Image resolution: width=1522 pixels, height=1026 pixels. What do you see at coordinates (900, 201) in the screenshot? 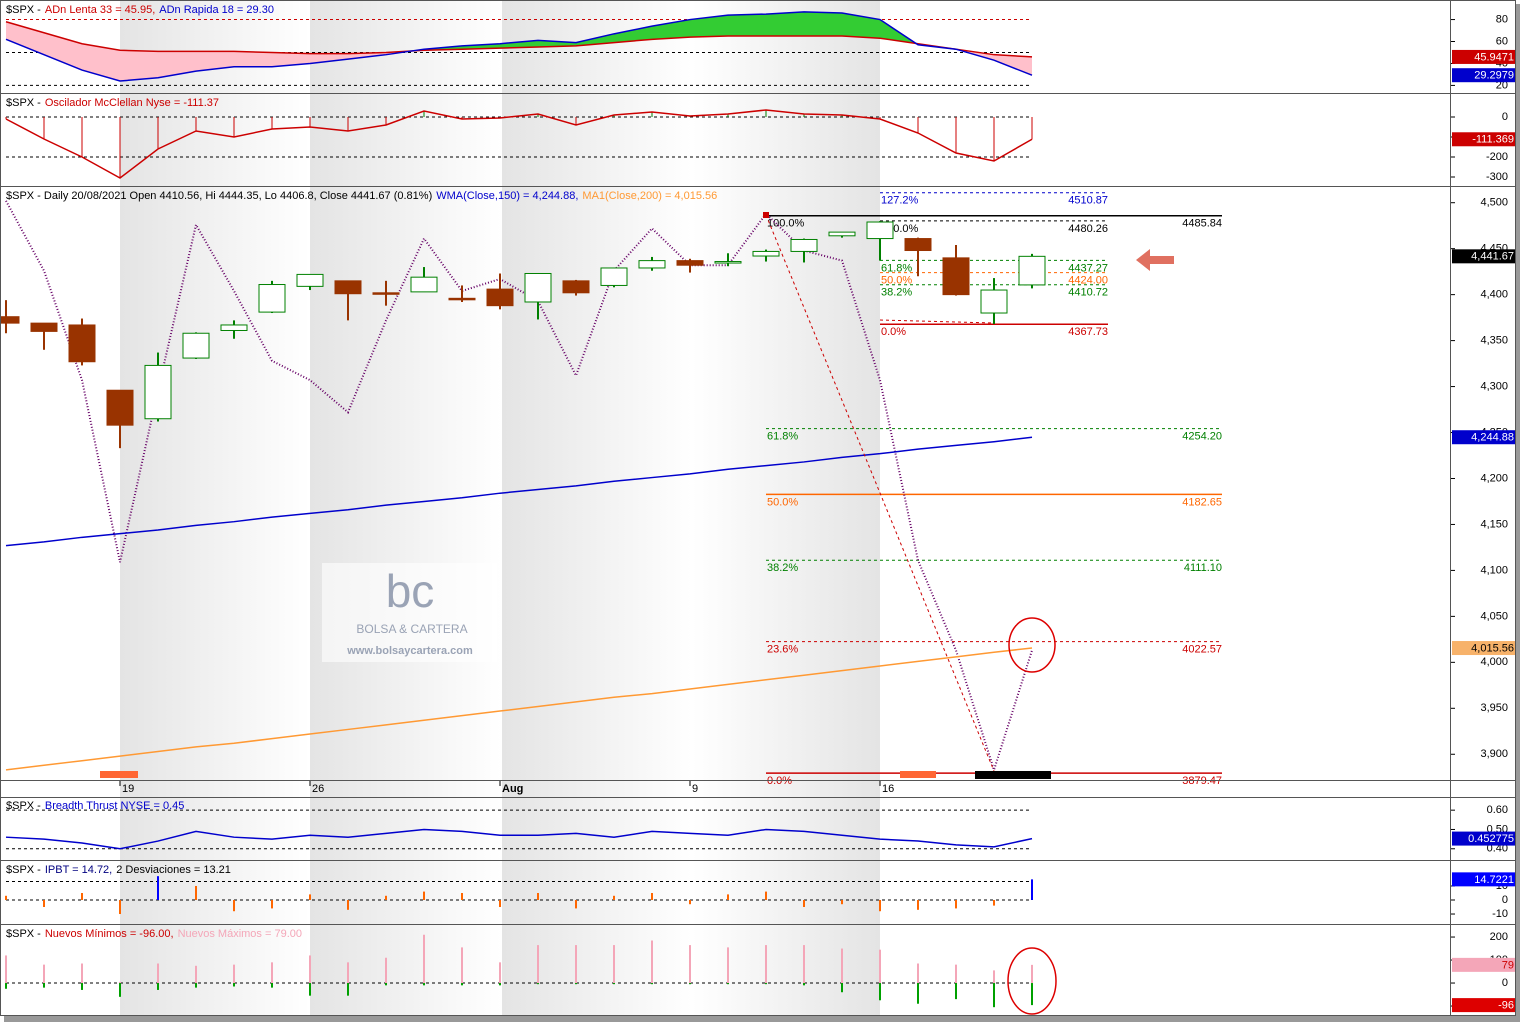
I see `fib-pct: 127.2%` at bounding box center [900, 201].